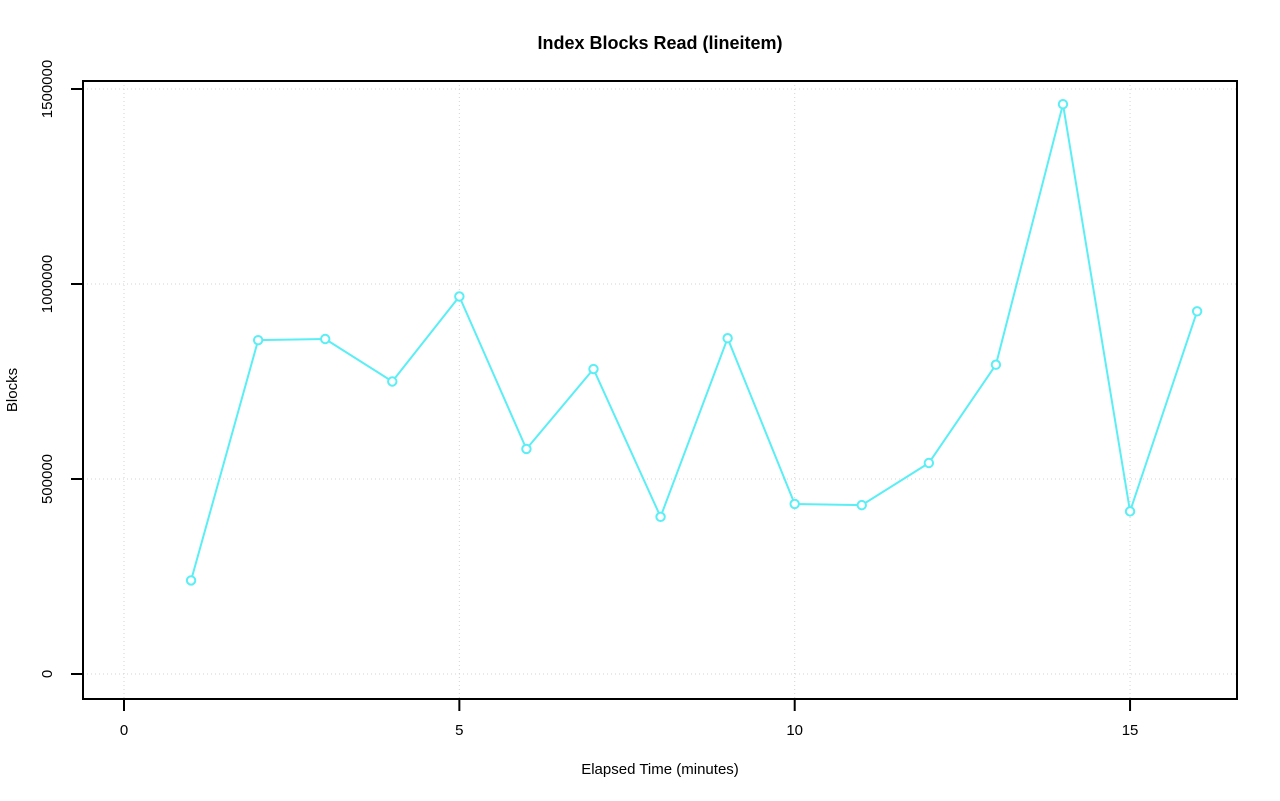  Describe the element at coordinates (47, 89) in the screenshot. I see `y-tick-label: 1500000` at that location.